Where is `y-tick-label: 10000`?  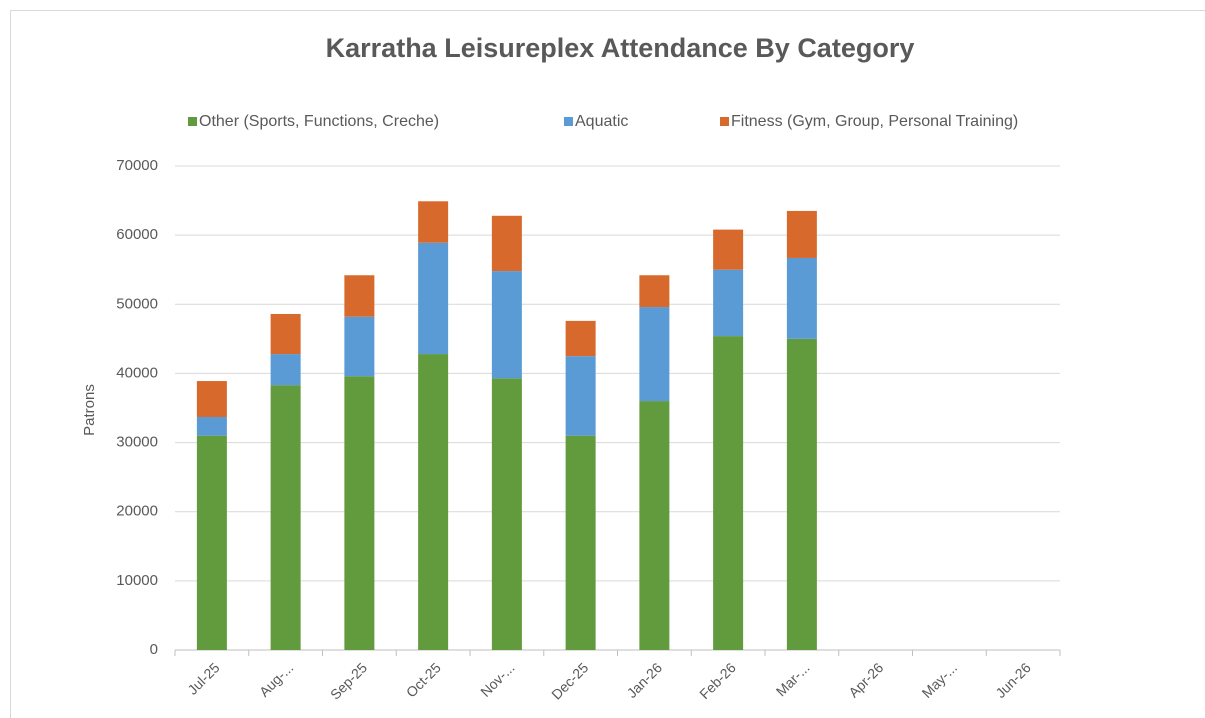
y-tick-label: 10000 is located at coordinates (137, 580).